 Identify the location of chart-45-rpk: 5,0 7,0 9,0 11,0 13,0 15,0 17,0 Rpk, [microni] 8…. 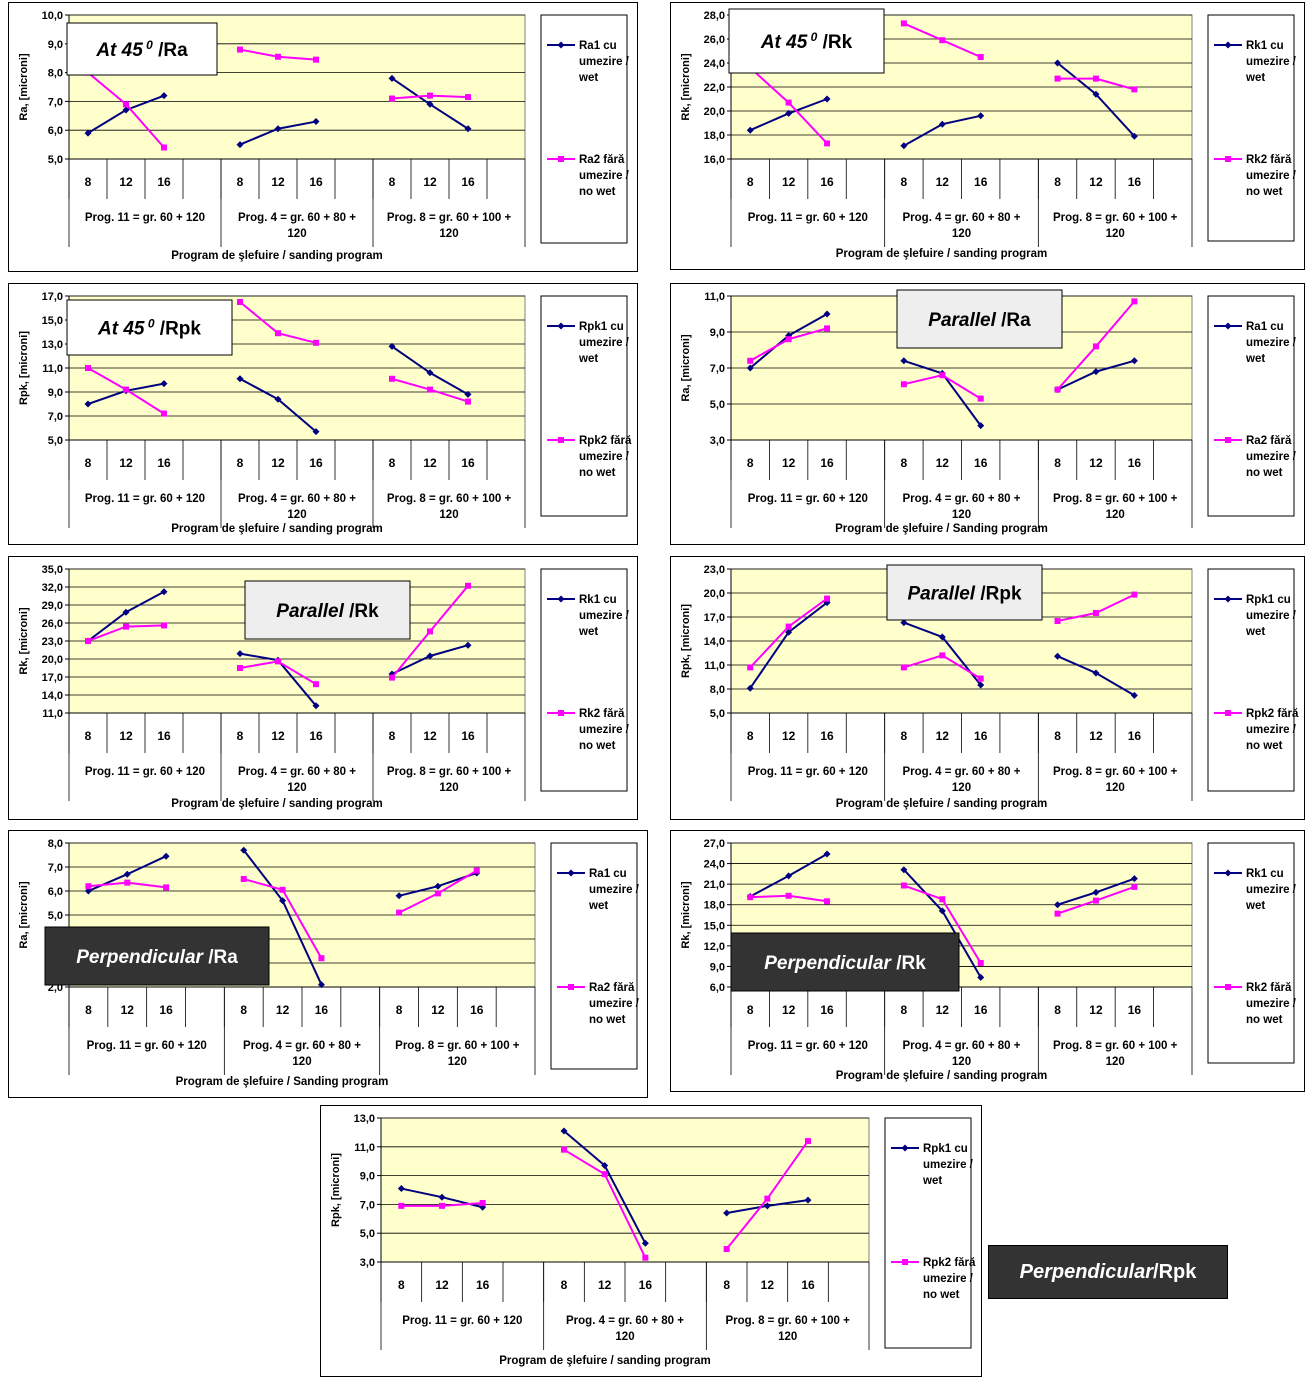
(323, 414).